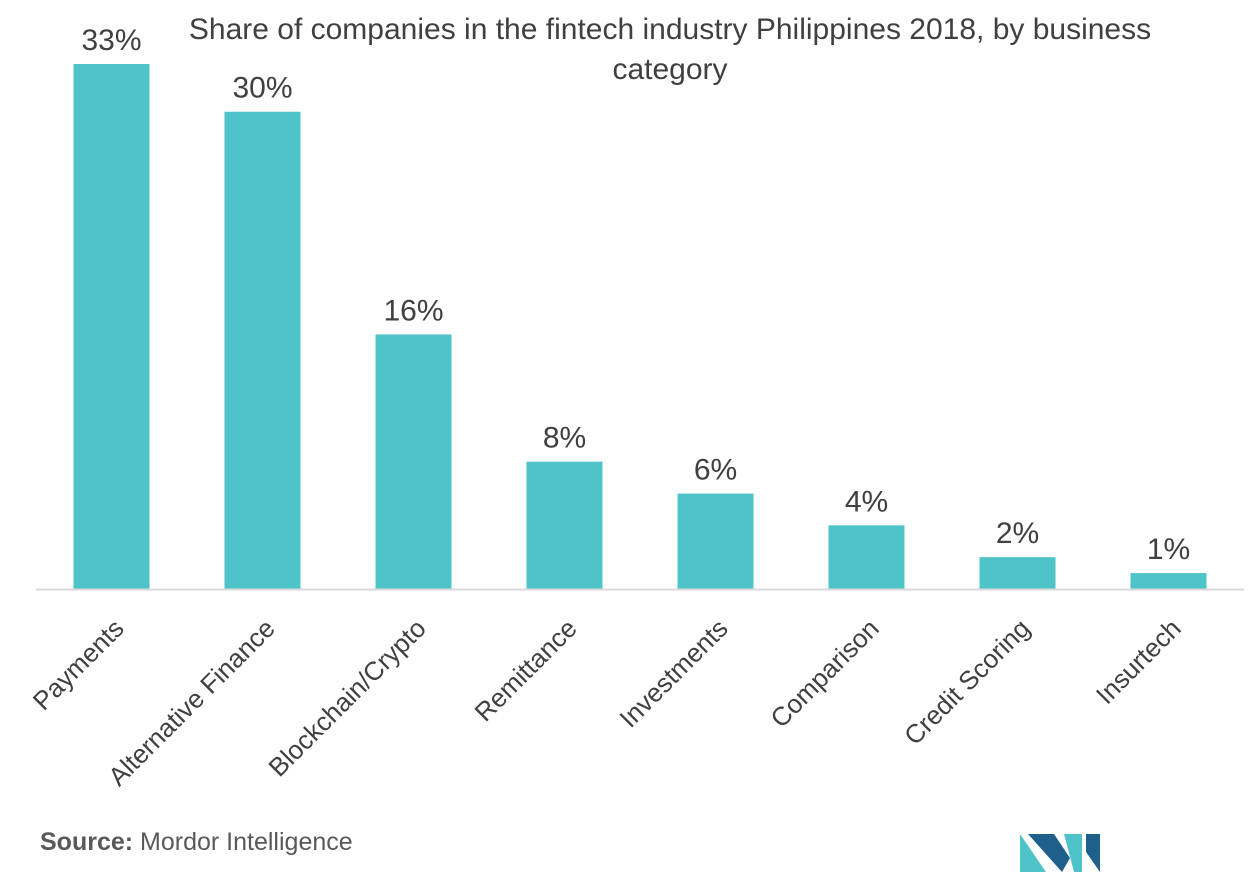  I want to click on bar-payments, so click(111, 326).